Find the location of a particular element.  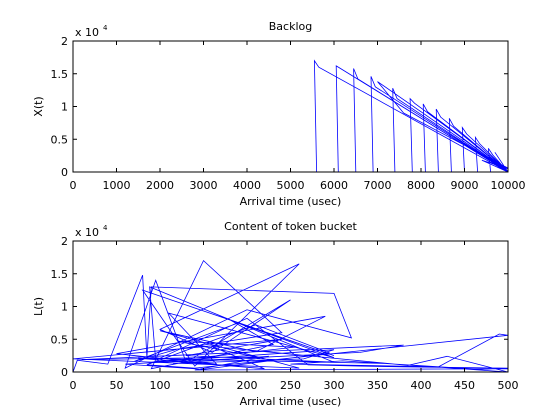

backlog-y-tick-label: 1.5 is located at coordinates (60, 74).